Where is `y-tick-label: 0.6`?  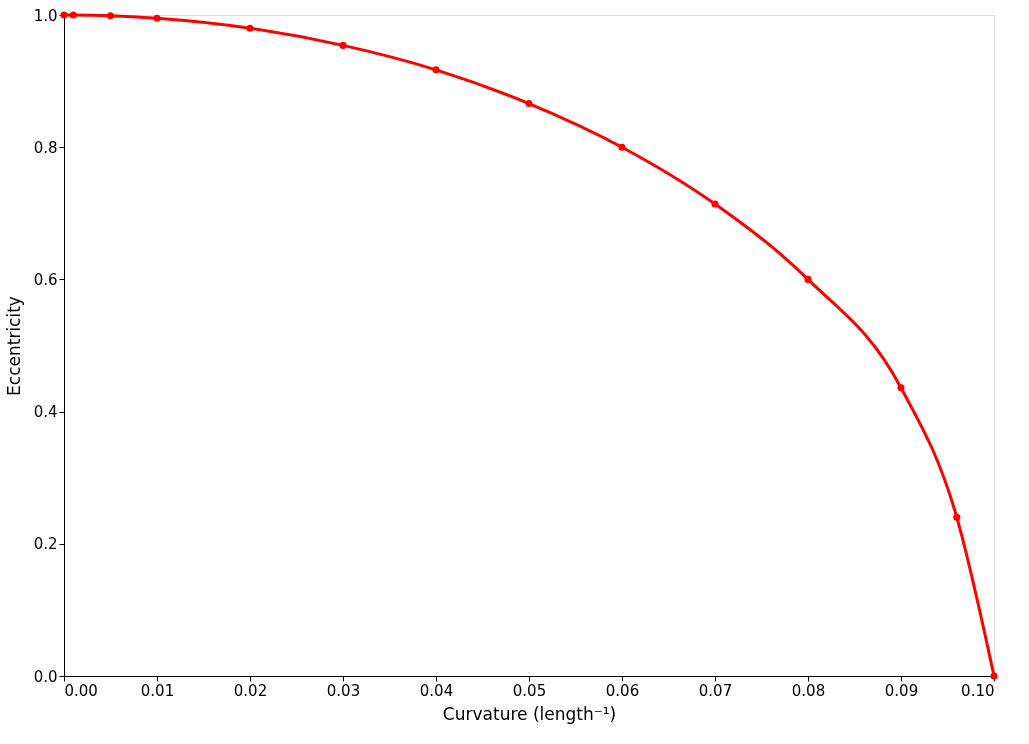
y-tick-label: 0.6 is located at coordinates (45, 279).